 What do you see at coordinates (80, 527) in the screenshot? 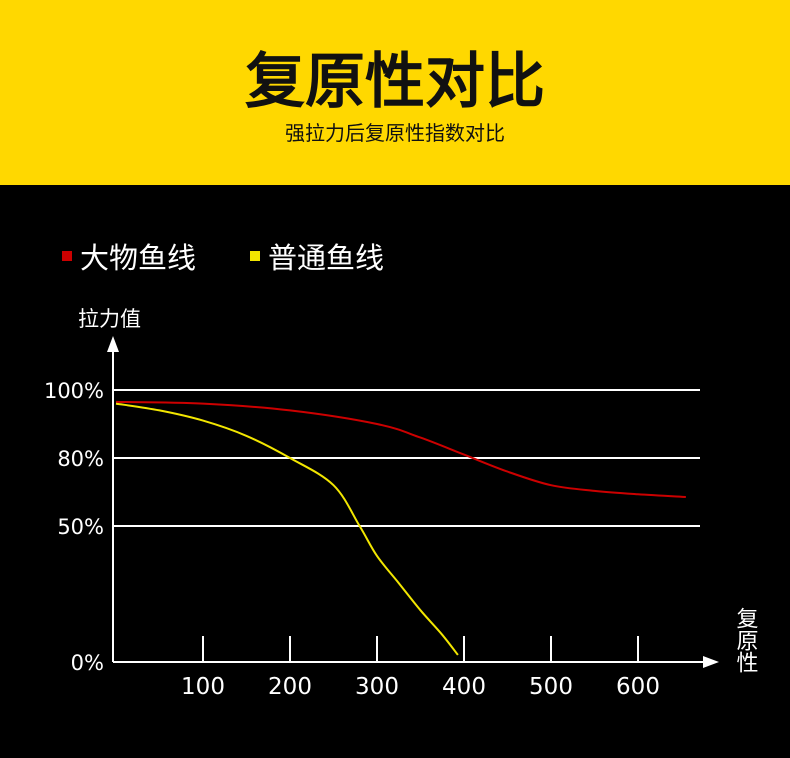
I see `y-tick-label: 50%` at bounding box center [80, 527].